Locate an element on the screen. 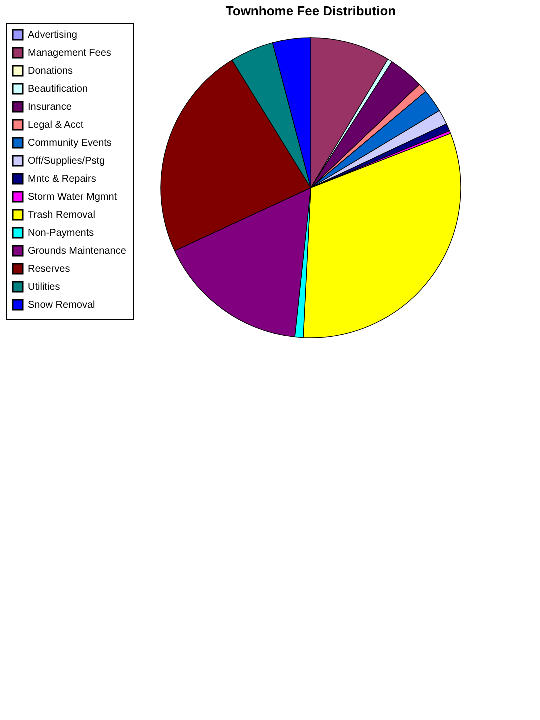  legend-label: Beautification is located at coordinates (58, 89).